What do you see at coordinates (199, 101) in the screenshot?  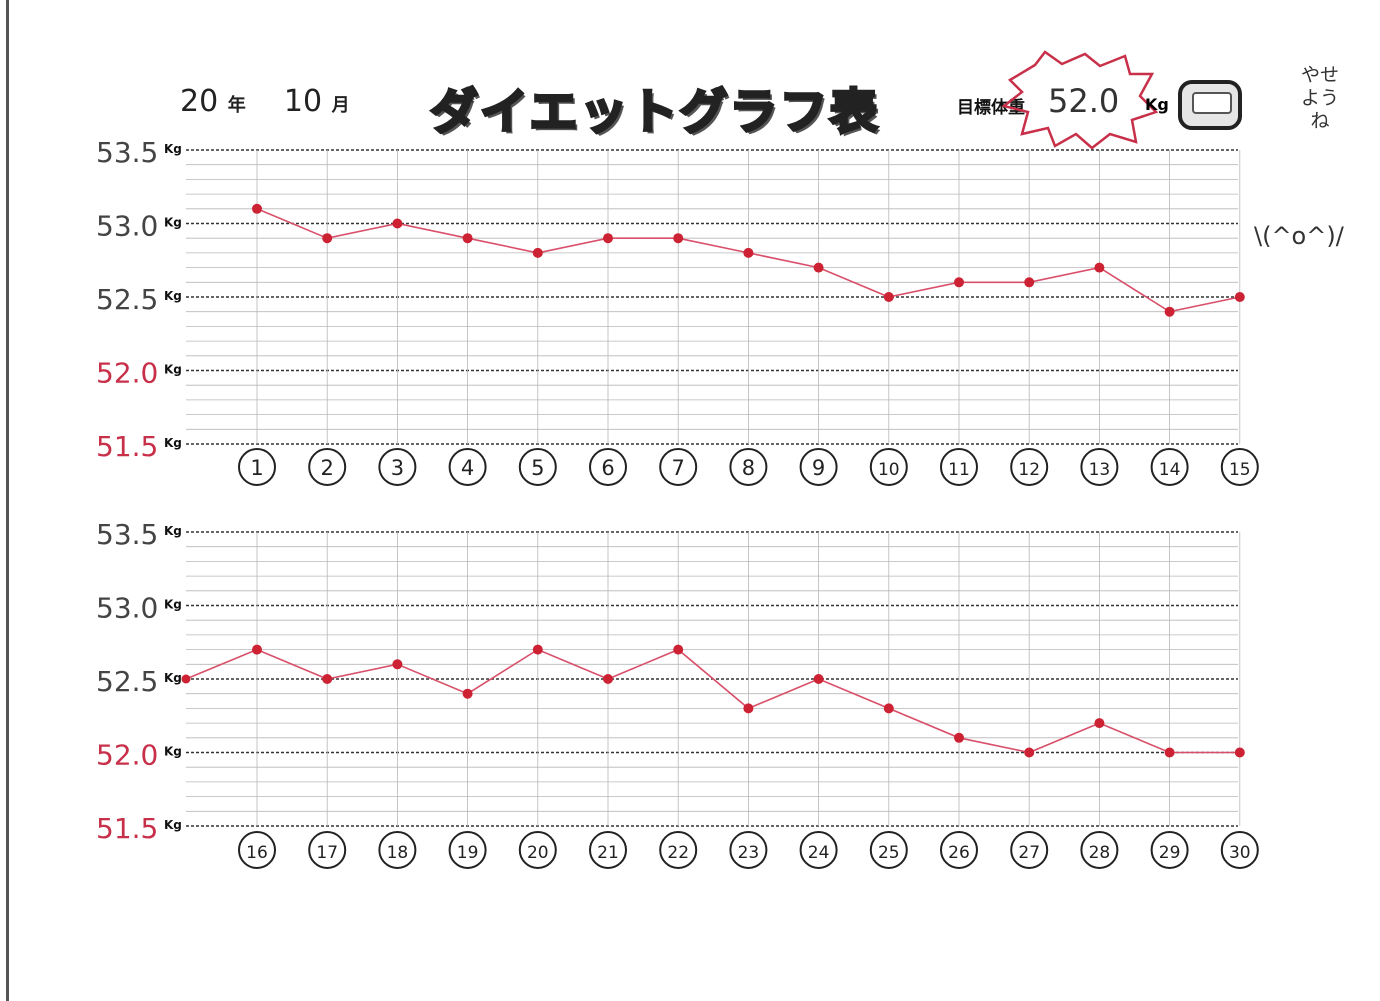 I see `year-value: 20` at bounding box center [199, 101].